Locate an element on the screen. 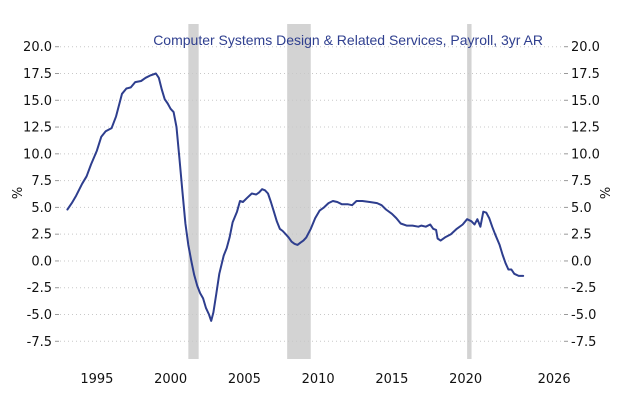 The width and height of the screenshot is (625, 400). y-right-tick-label: -7.5 is located at coordinates (583, 342).